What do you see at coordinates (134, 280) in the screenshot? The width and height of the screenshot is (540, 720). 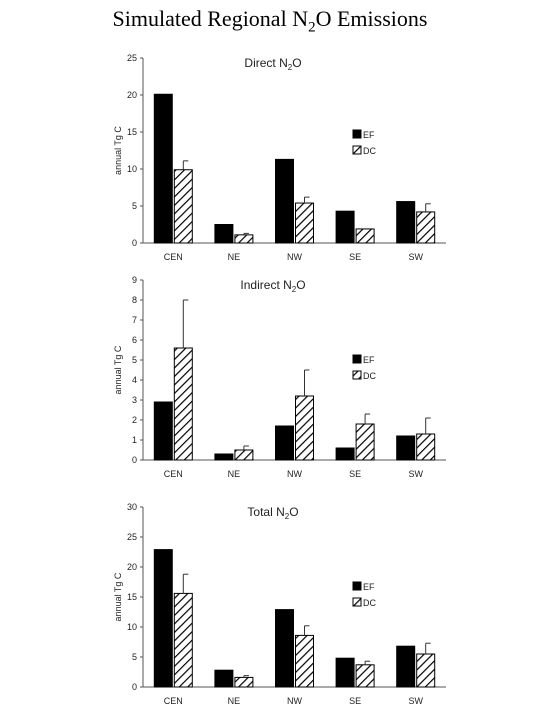 I see `y-tick-label: 9` at bounding box center [134, 280].